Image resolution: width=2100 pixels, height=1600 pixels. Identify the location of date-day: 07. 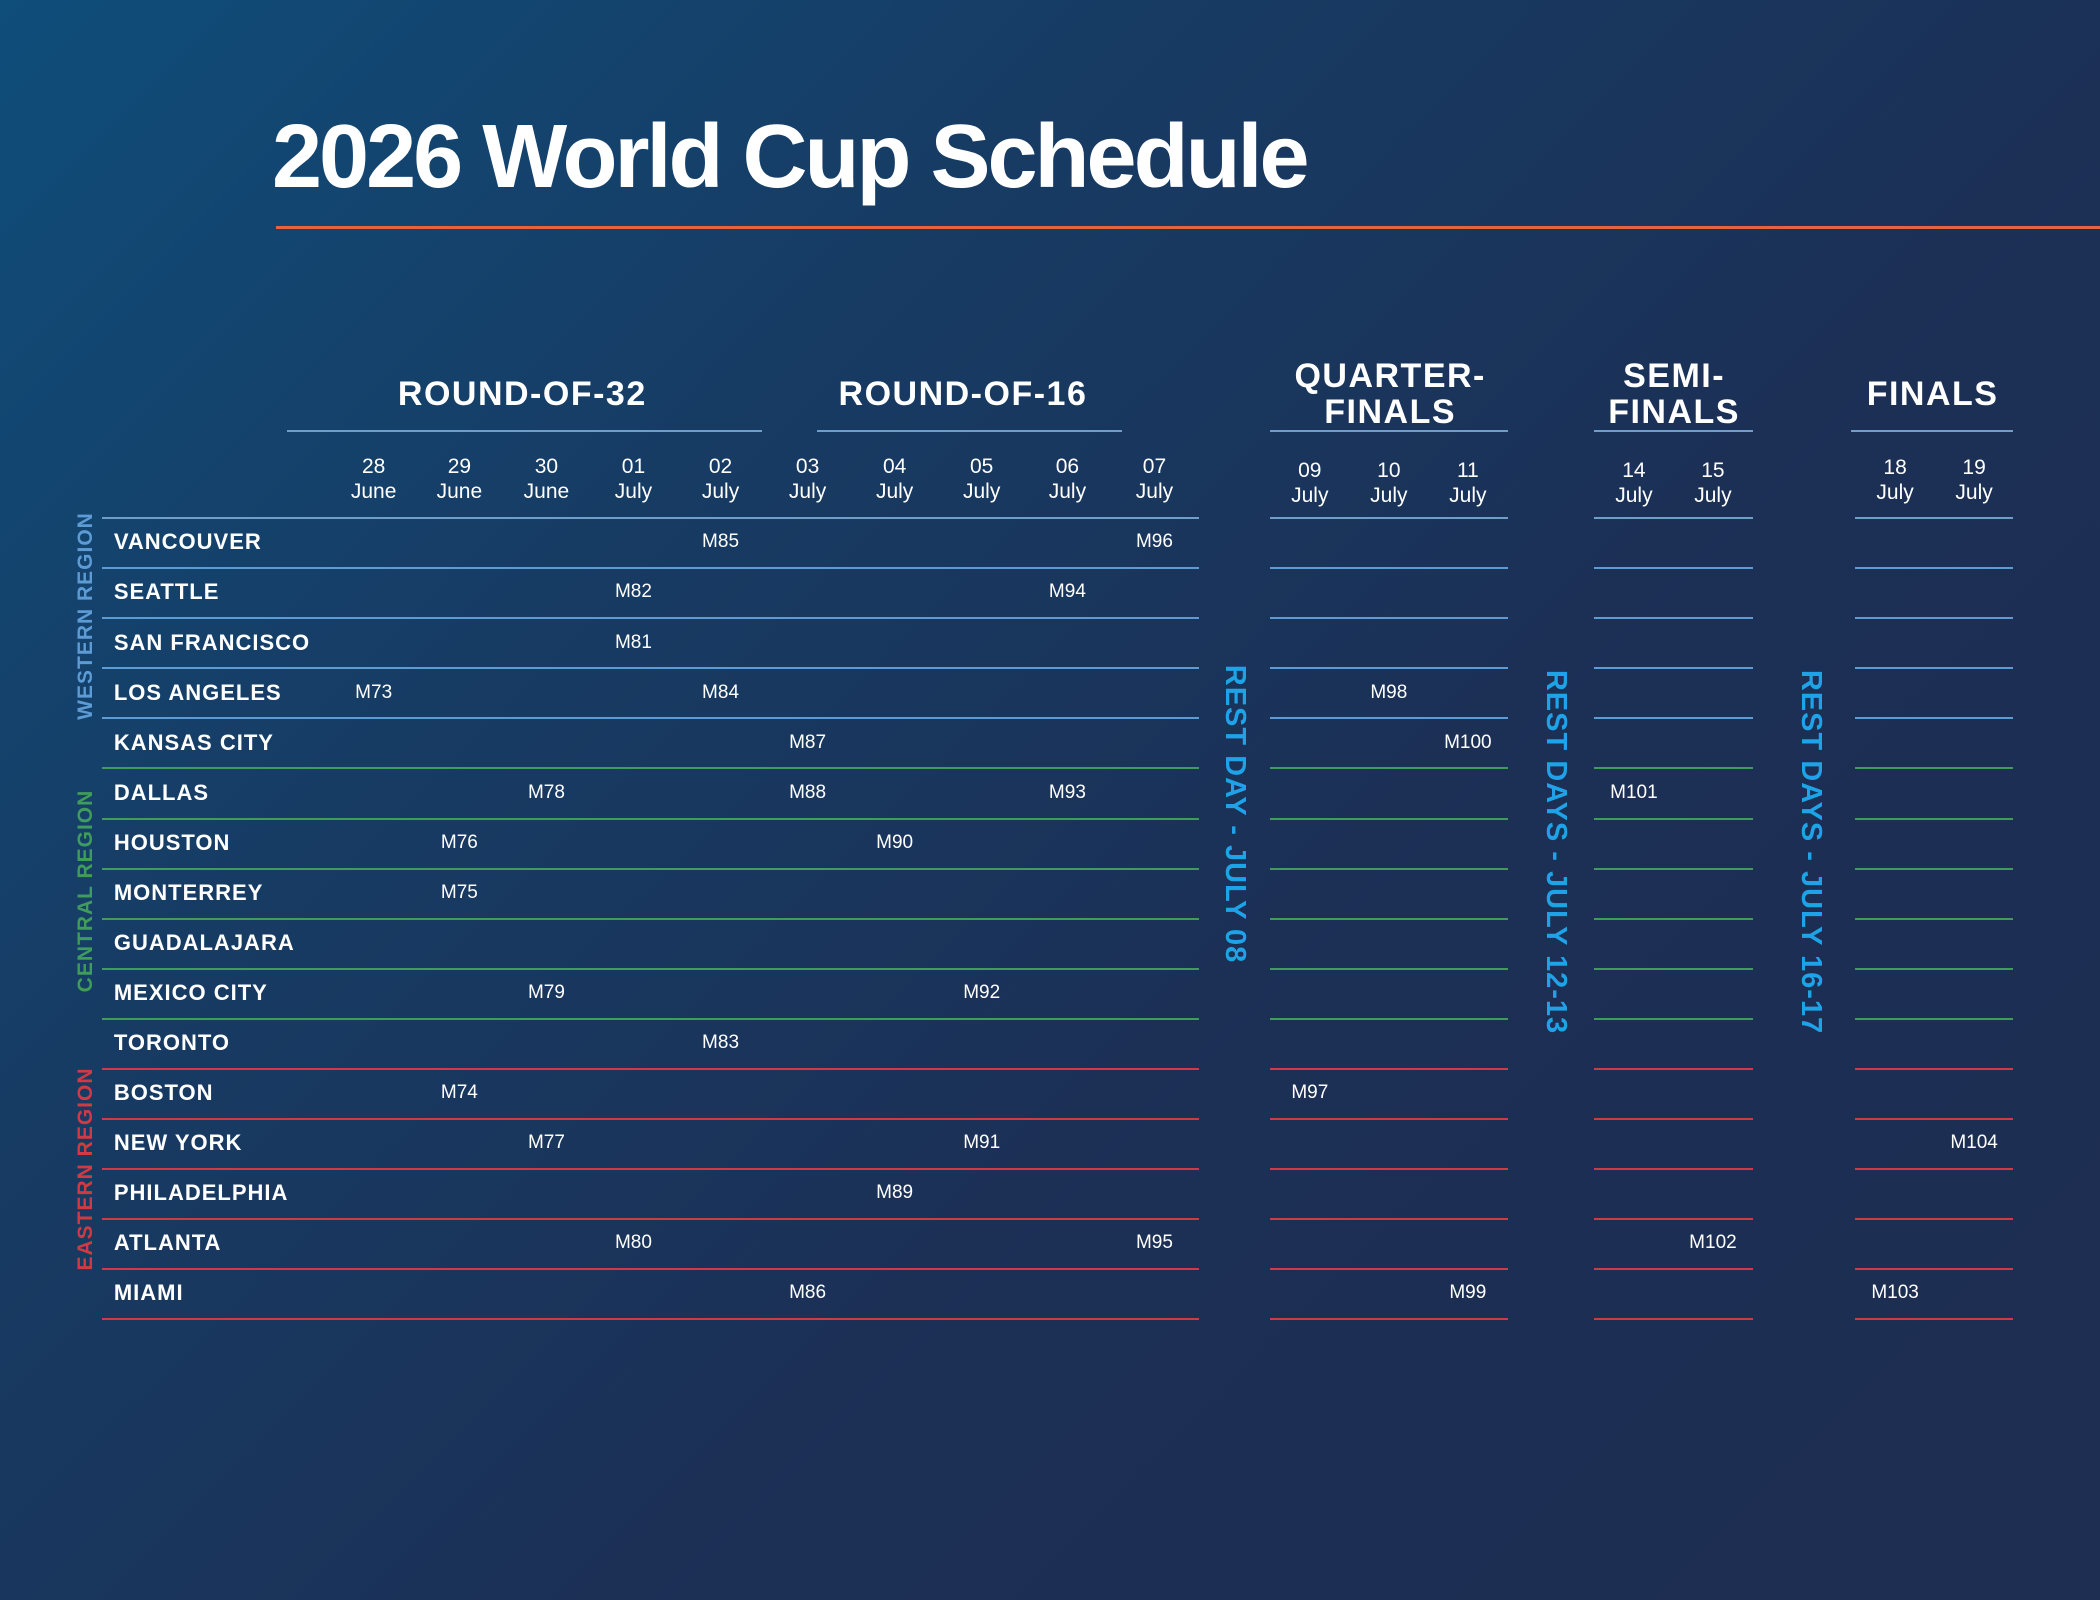
(1154, 467).